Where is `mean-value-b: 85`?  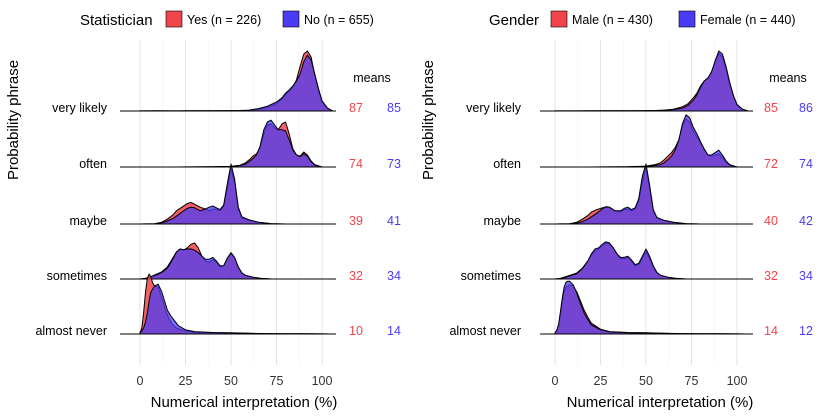 mean-value-b: 85 is located at coordinates (394, 108).